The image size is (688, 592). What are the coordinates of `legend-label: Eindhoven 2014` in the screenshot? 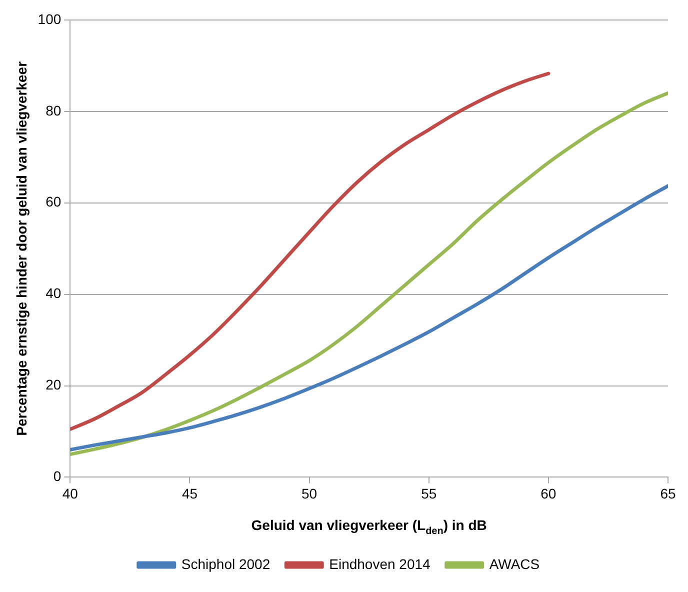 It's located at (380, 564).